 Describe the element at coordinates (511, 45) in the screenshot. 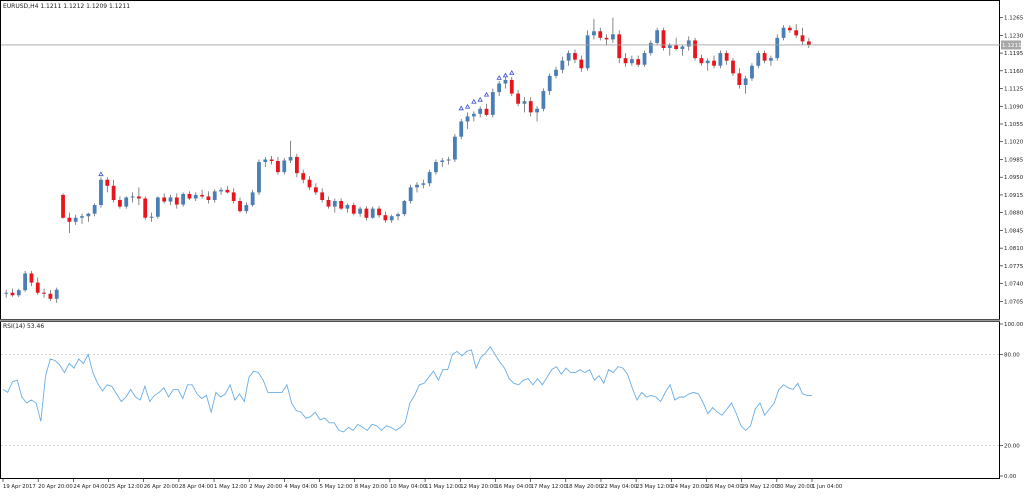

I see `last-price-marker: 1.1211` at that location.